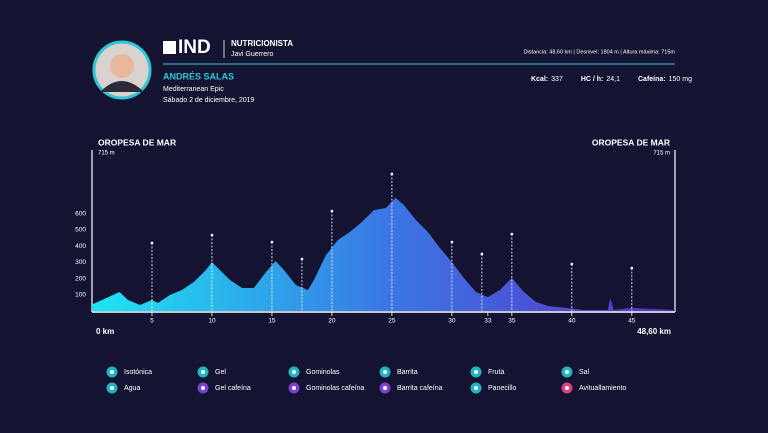 This screenshot has width=768, height=433. Describe the element at coordinates (169, 47) in the screenshot. I see `logo-icon` at that location.